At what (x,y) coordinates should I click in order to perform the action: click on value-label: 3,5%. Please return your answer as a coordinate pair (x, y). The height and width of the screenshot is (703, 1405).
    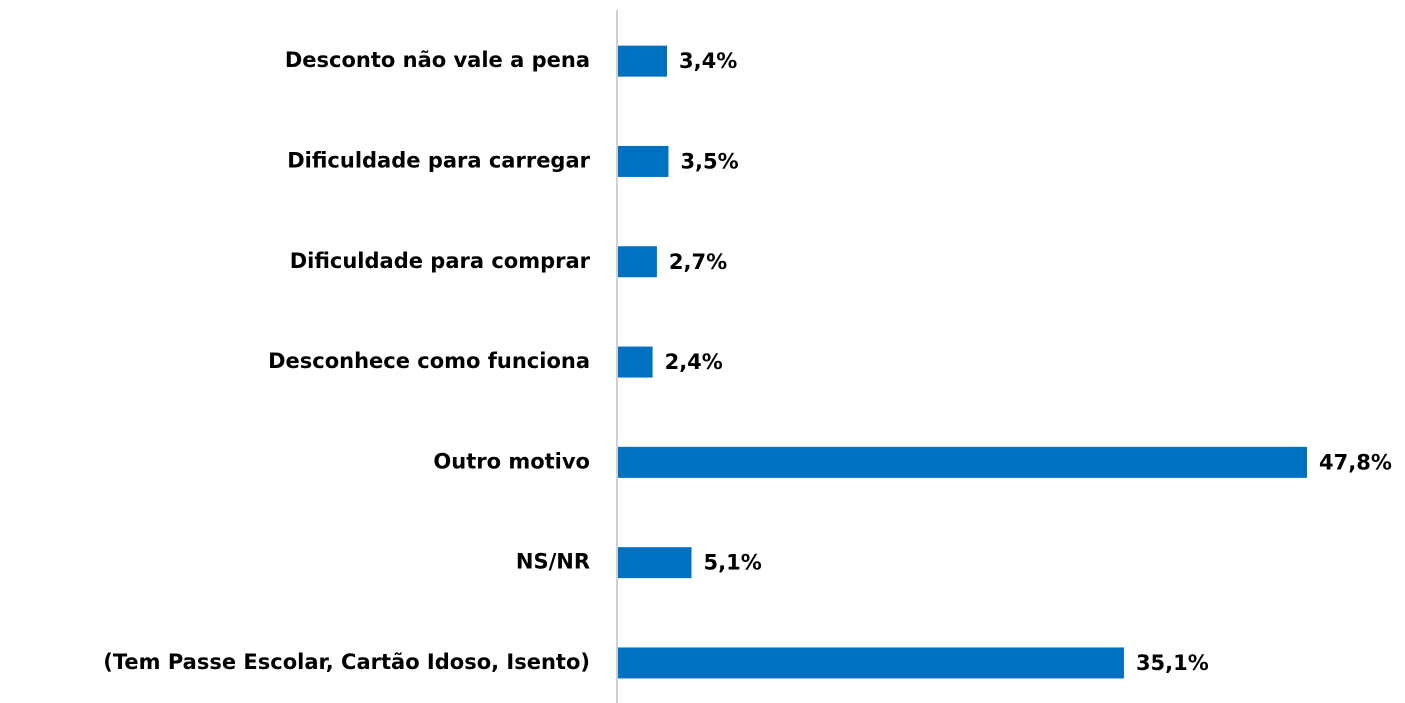
    Looking at the image, I should click on (709, 161).